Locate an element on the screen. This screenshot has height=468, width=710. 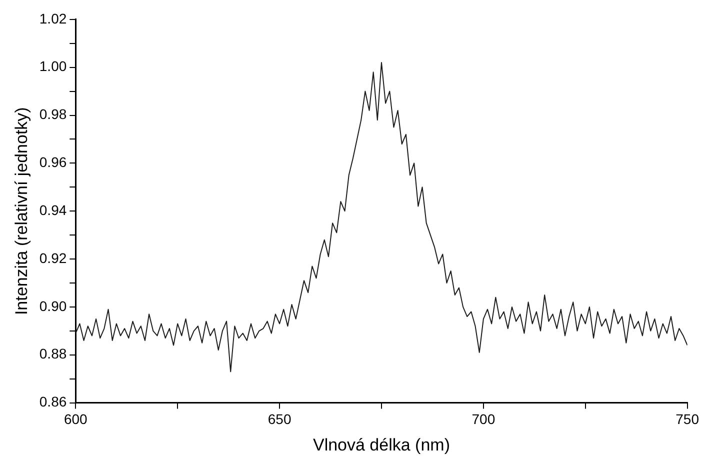
y-tick-label: 0.88 is located at coordinates (53, 354).